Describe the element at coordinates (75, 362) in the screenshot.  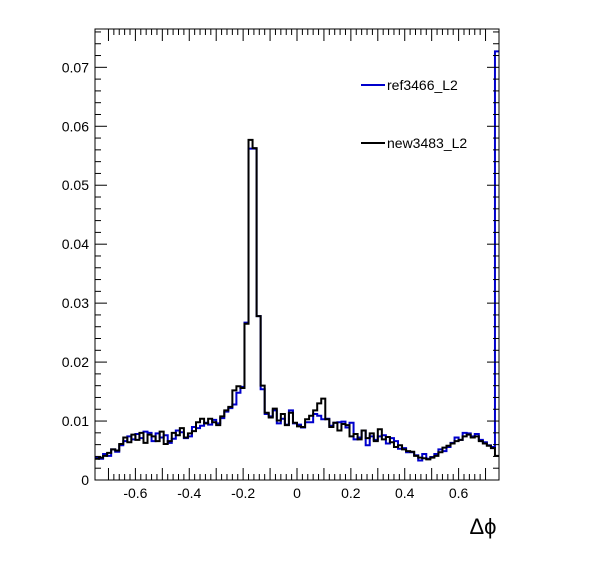
I see `y-tick-label: 0.02` at that location.